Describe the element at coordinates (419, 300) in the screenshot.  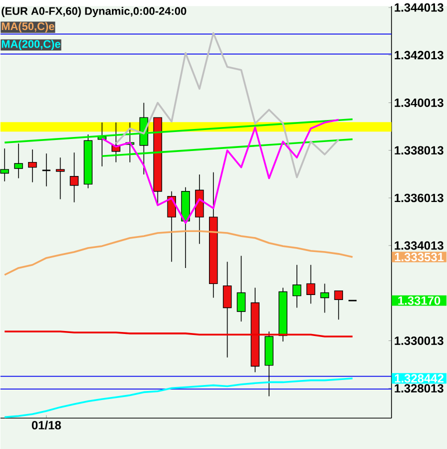
I see `text: 1.33170` at that location.